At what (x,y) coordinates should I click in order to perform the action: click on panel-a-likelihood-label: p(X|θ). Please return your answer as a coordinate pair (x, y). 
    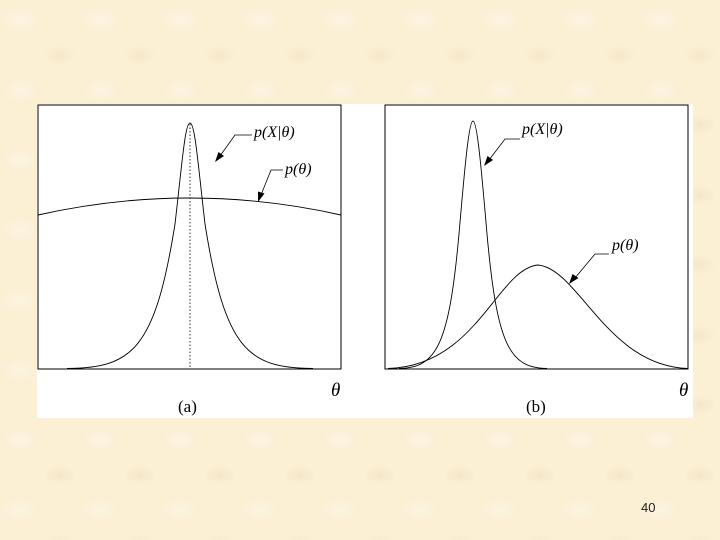
    Looking at the image, I should click on (274, 132).